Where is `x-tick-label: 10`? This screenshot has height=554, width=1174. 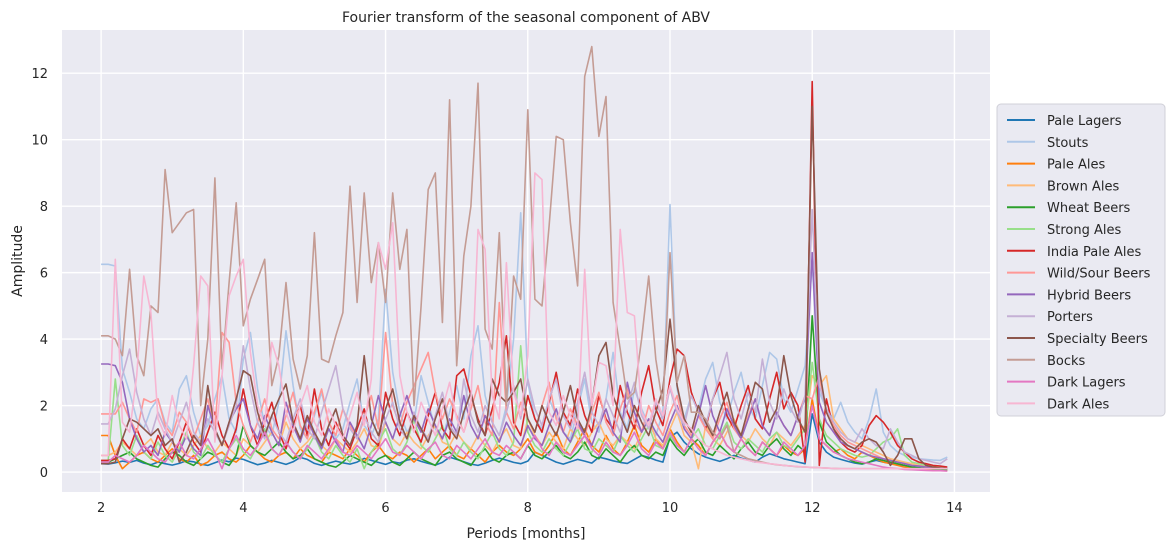 x-tick-label: 10 is located at coordinates (670, 508).